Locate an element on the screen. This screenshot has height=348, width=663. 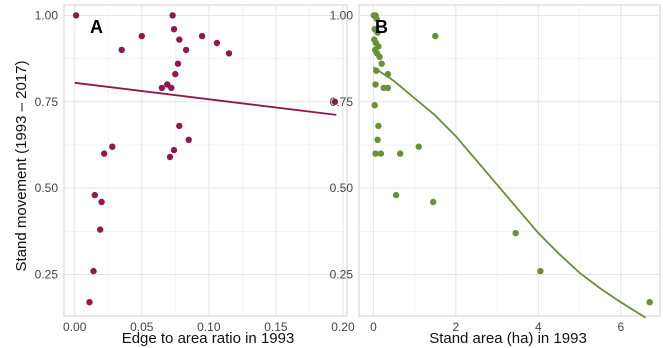
panel-a-trend is located at coordinates (205, 98).